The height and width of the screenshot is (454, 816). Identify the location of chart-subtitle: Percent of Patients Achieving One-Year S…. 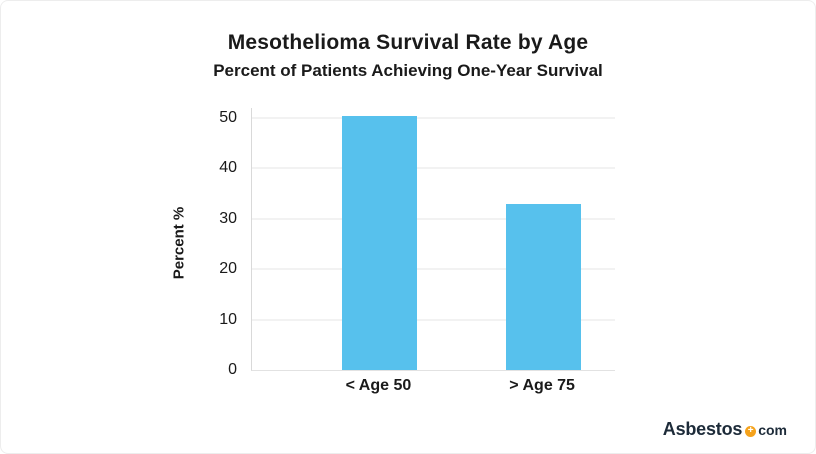
(408, 70).